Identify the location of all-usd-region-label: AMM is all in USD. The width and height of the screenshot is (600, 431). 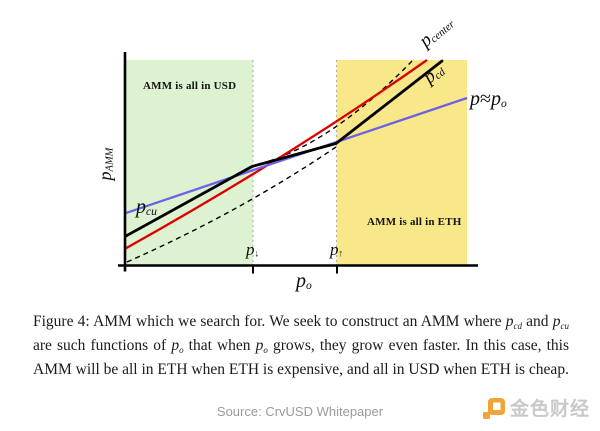
(190, 86).